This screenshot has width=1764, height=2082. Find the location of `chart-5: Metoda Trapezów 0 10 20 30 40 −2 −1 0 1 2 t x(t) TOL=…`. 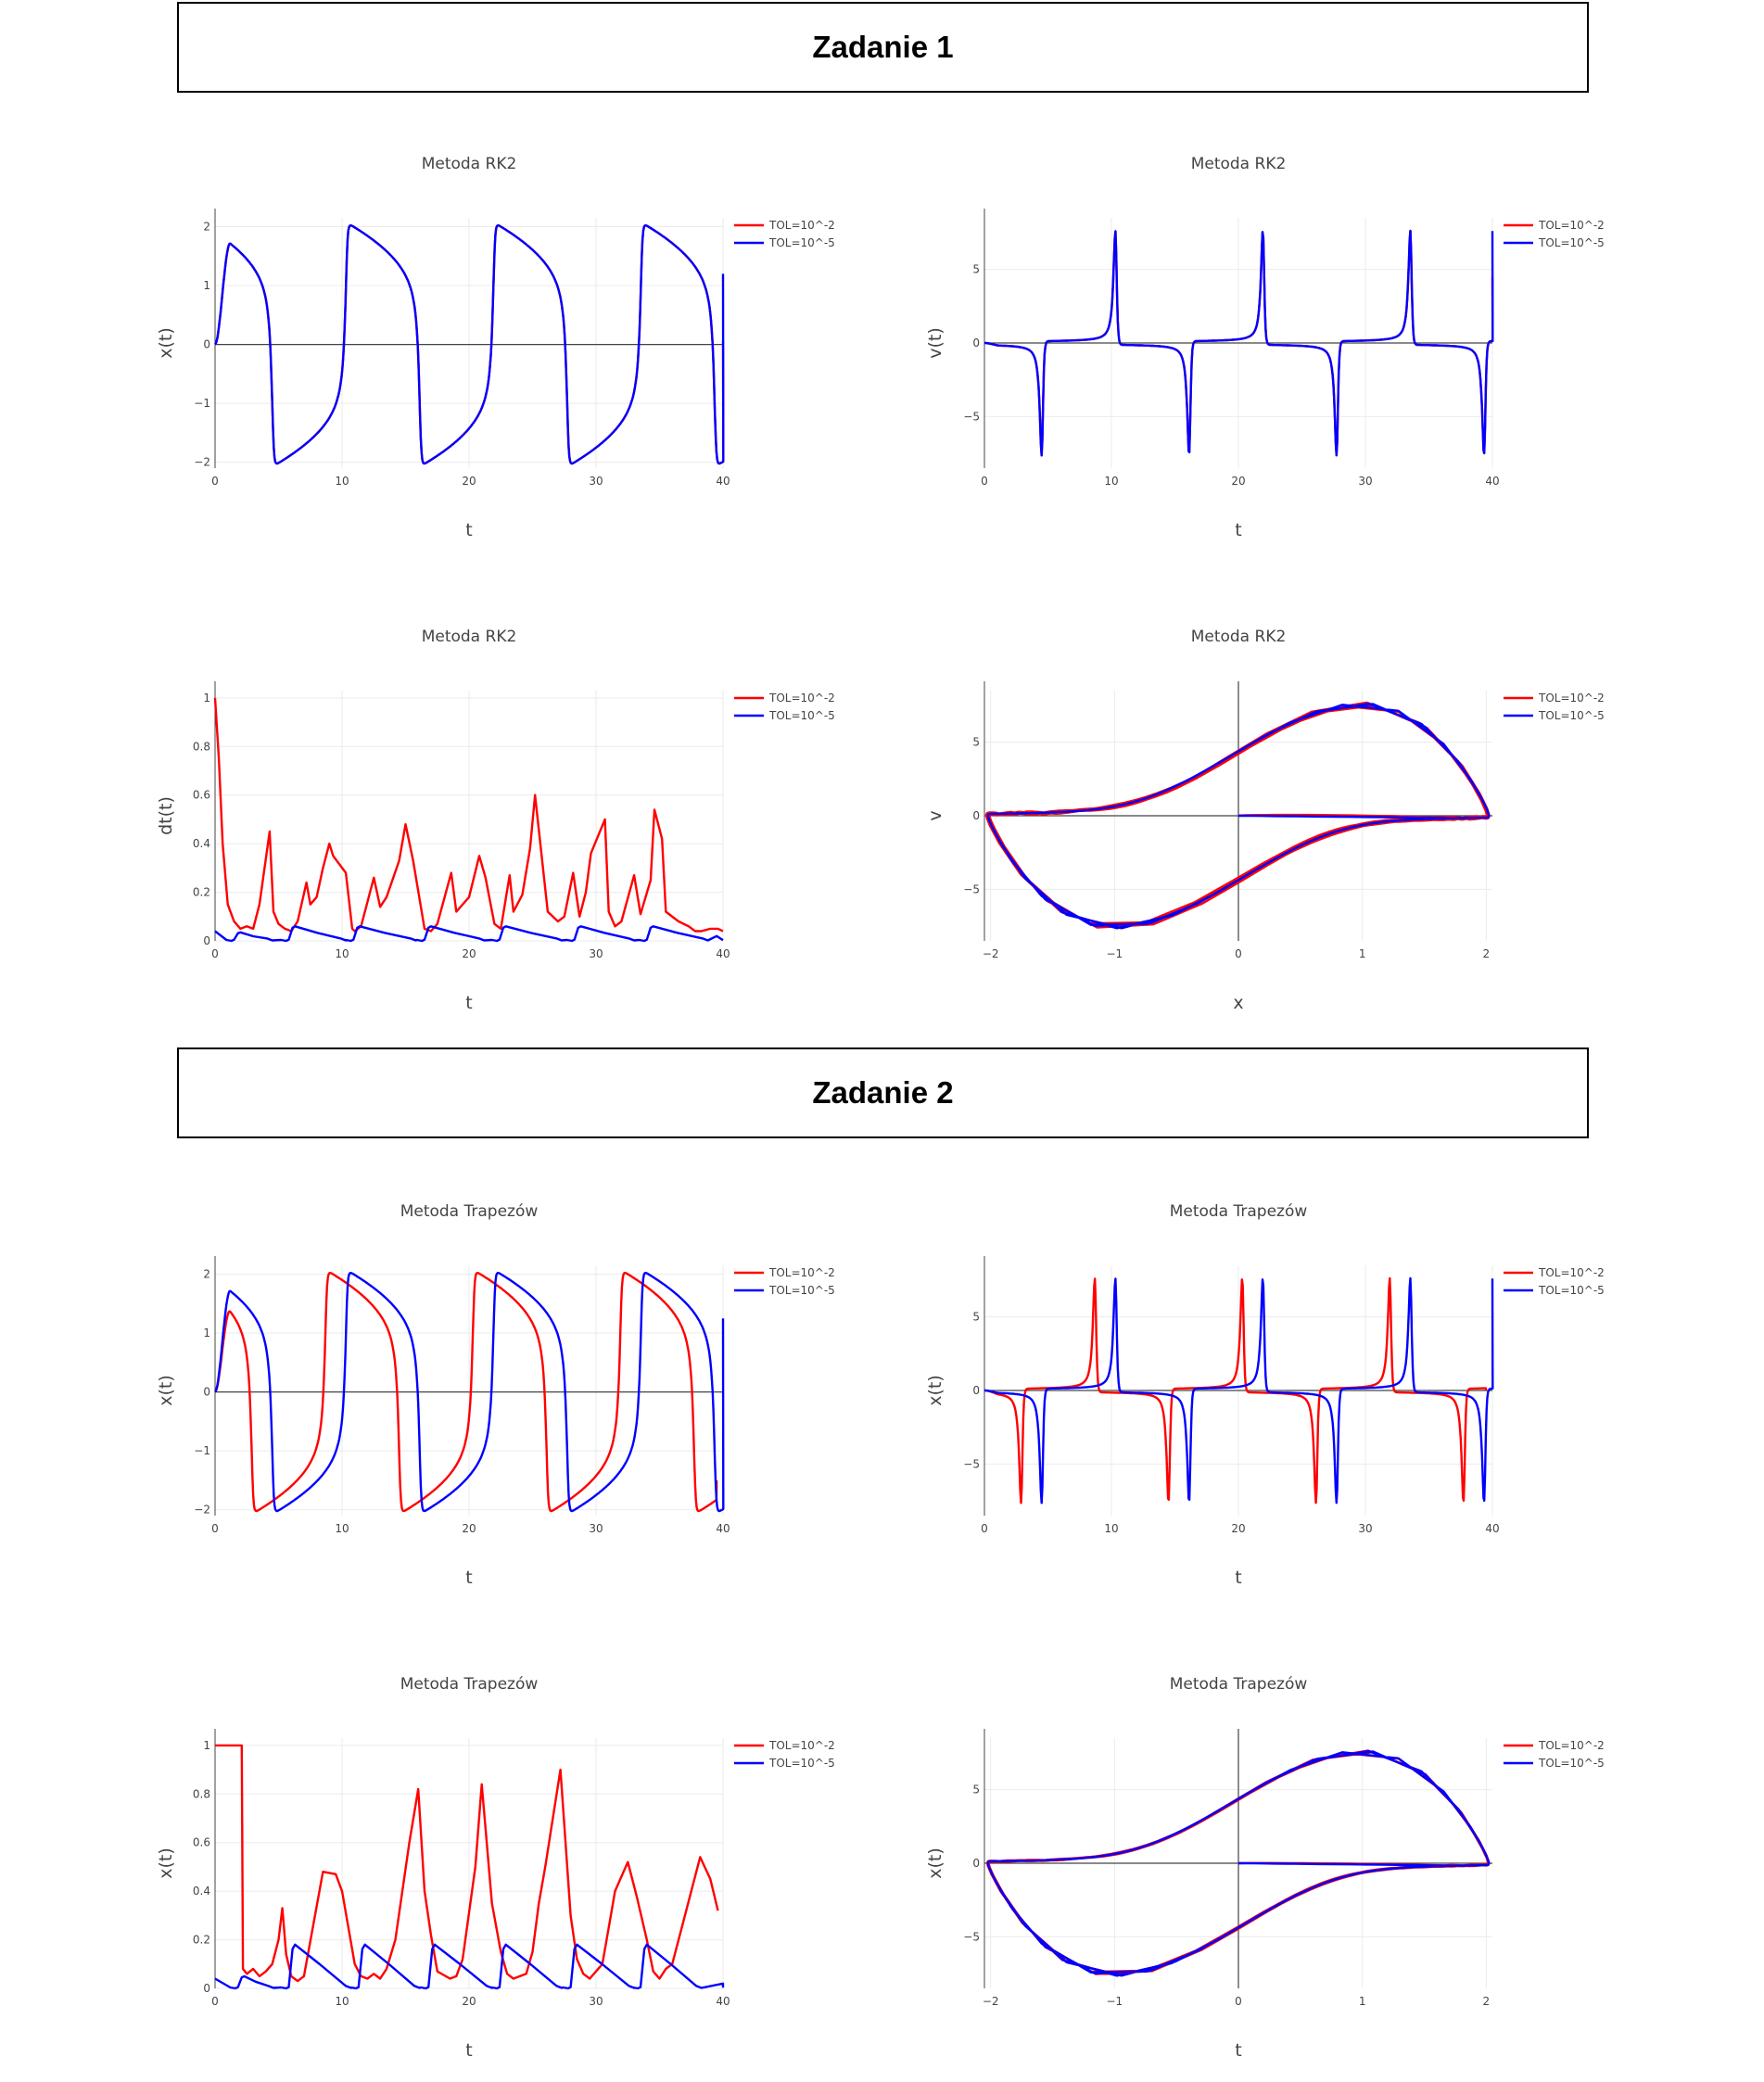

chart-5: Metoda Trapezów 0 10 20 30 40 −2 −1 0 1 2 t x(t) TOL=… is located at coordinates (495, 1395).